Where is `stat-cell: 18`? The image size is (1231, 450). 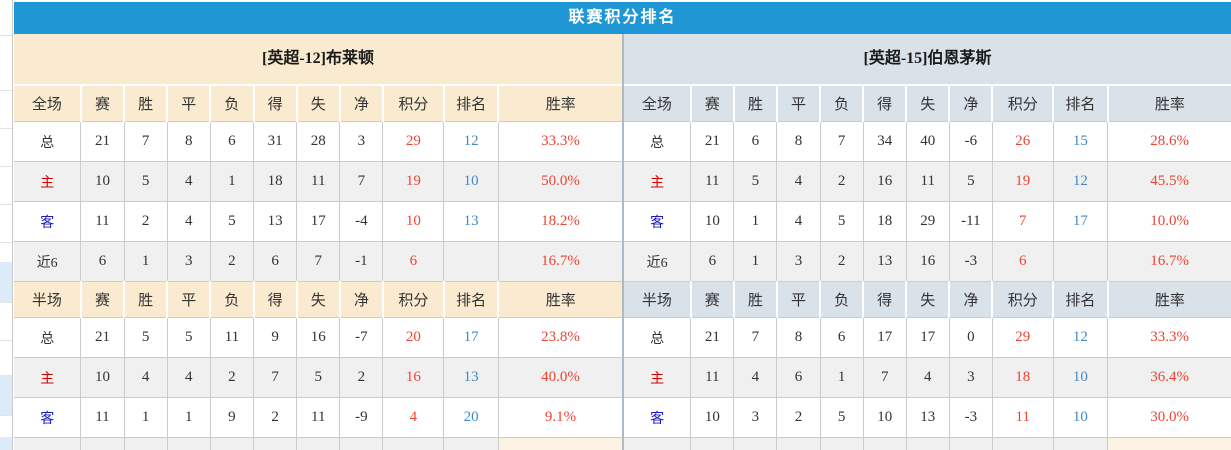
stat-cell: 18 is located at coordinates (274, 181).